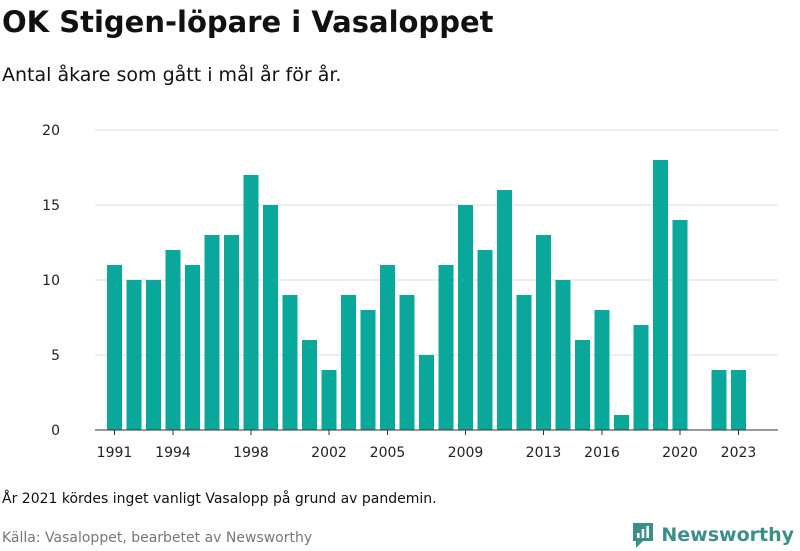  I want to click on bar-2009, so click(465, 317).